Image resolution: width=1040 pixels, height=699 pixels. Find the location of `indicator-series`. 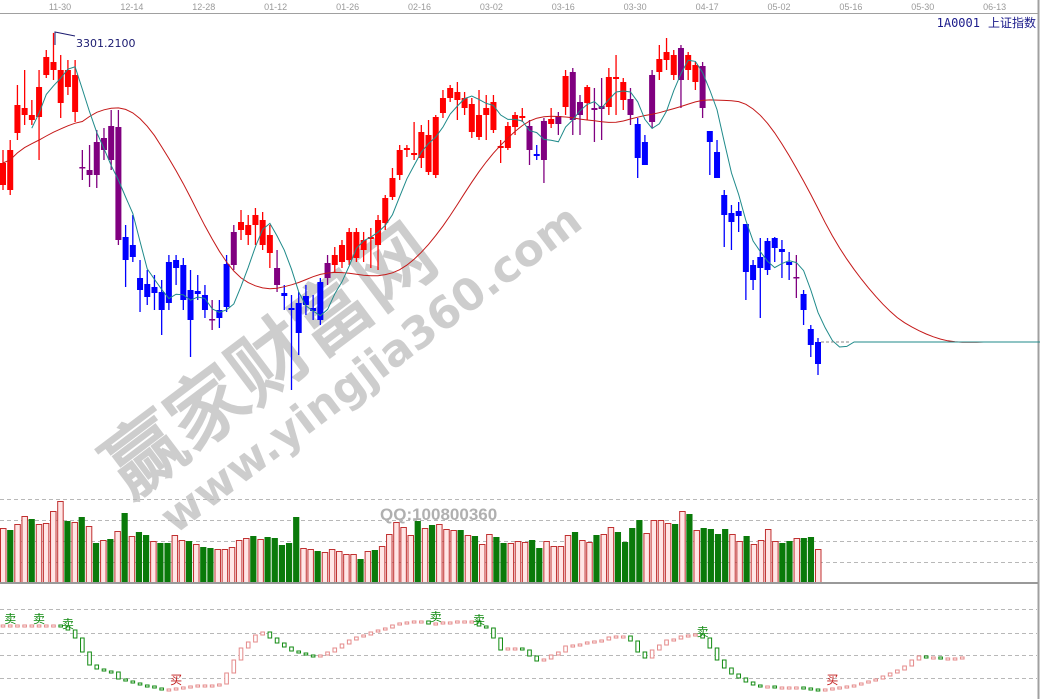

indicator-series is located at coordinates (482, 656).